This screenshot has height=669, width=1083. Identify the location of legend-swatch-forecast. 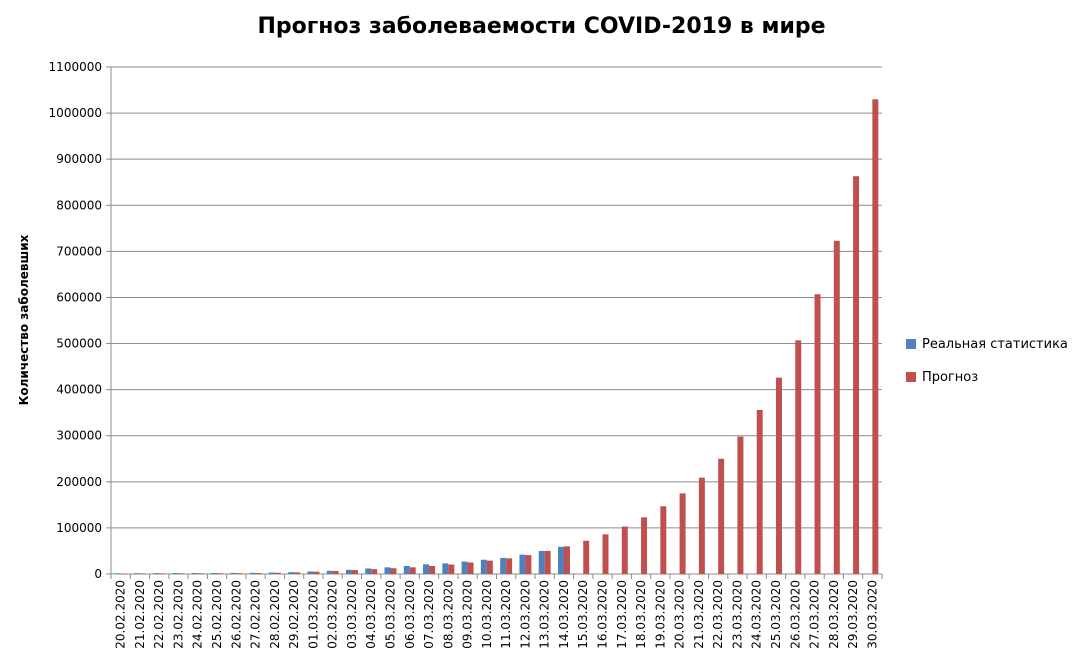
(911, 377).